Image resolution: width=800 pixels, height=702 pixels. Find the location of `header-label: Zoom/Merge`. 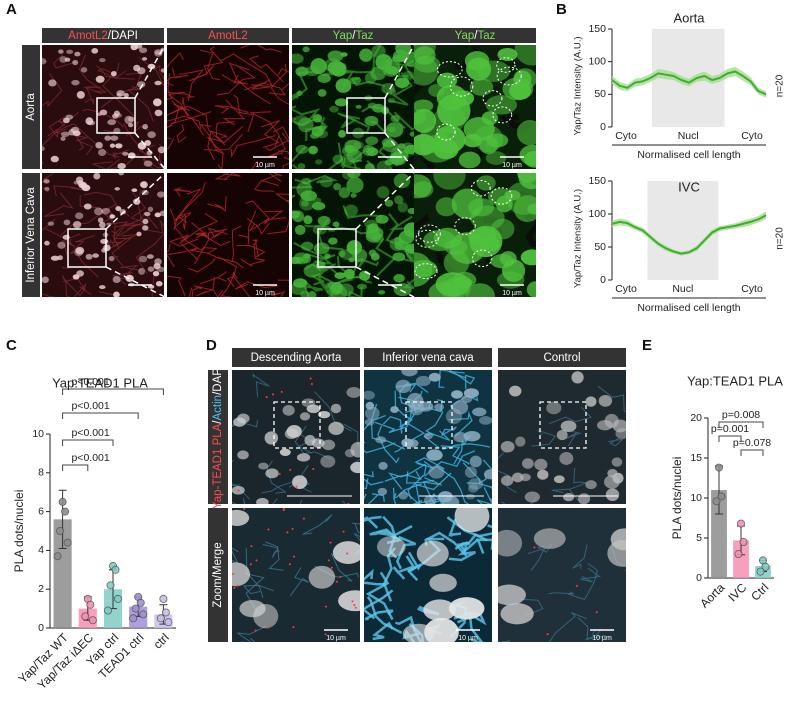

header-label: Zoom/Merge is located at coordinates (218, 574).